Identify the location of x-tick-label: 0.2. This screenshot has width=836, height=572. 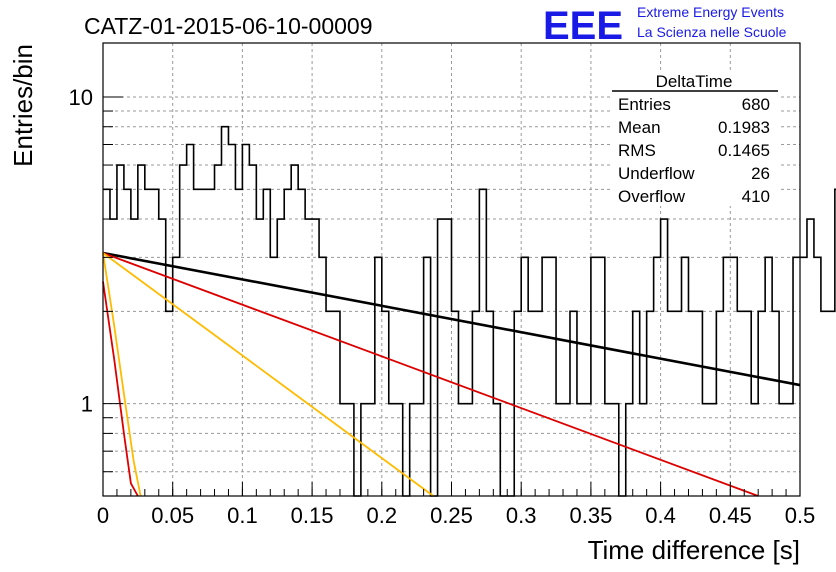
(382, 515).